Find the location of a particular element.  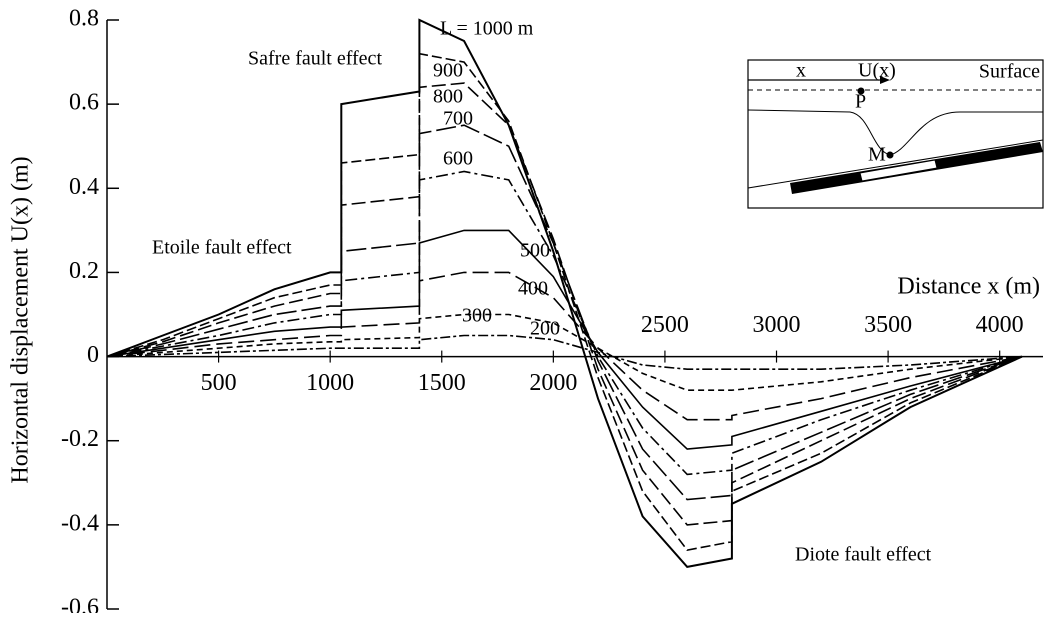

y-tick-label: 0.8 is located at coordinates (84, 19).